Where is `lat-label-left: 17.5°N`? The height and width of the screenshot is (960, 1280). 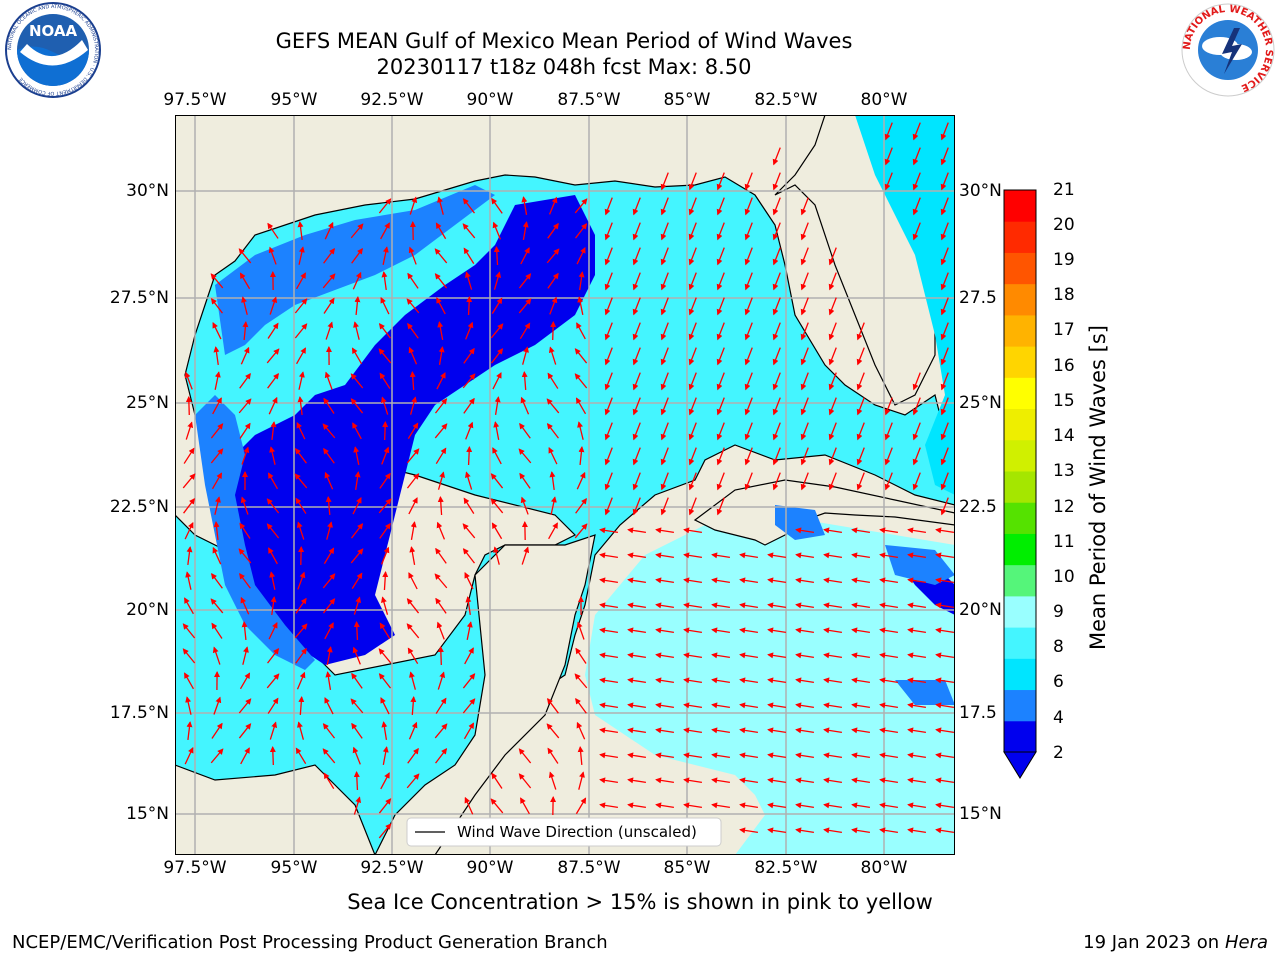
lat-label-left: 17.5°N is located at coordinates (139, 713).